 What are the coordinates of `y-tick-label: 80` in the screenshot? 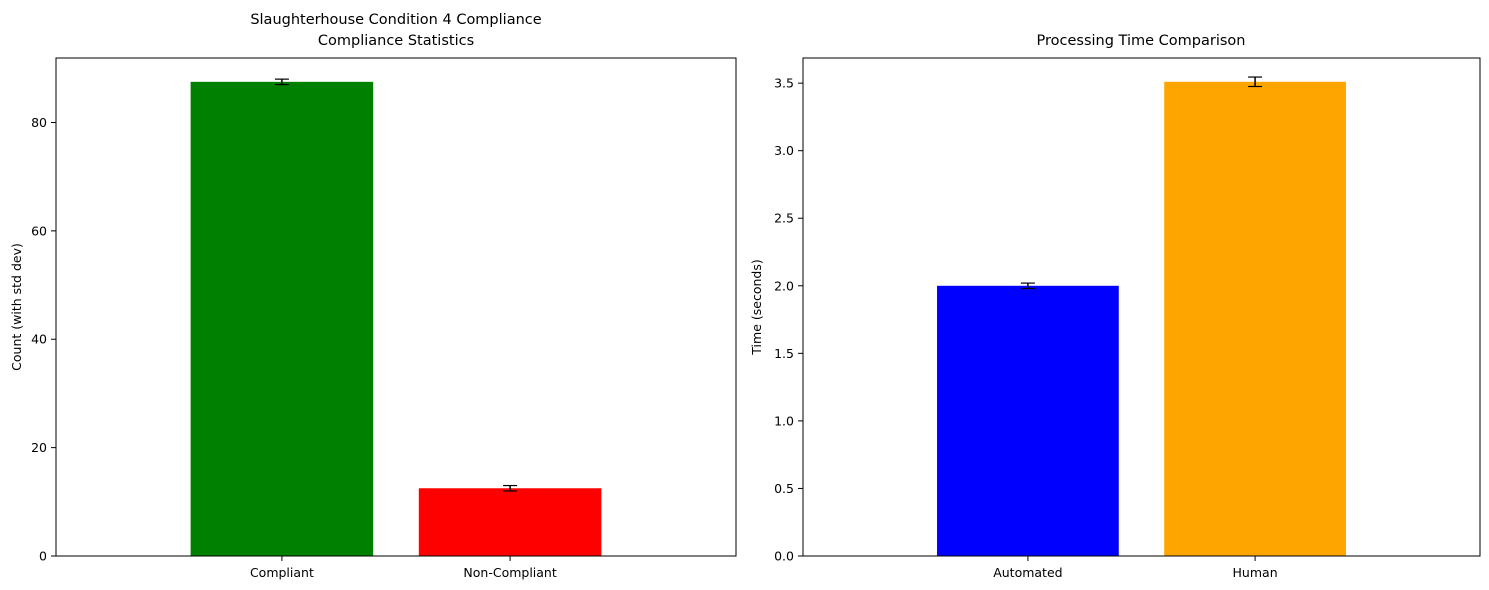 It's located at (39, 122).